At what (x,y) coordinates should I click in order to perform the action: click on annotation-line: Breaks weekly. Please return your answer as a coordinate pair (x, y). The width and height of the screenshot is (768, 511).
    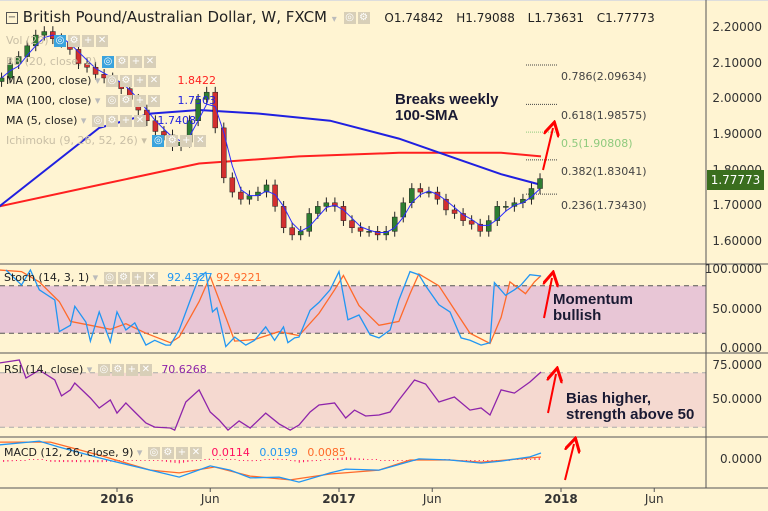
    Looking at the image, I should click on (447, 99).